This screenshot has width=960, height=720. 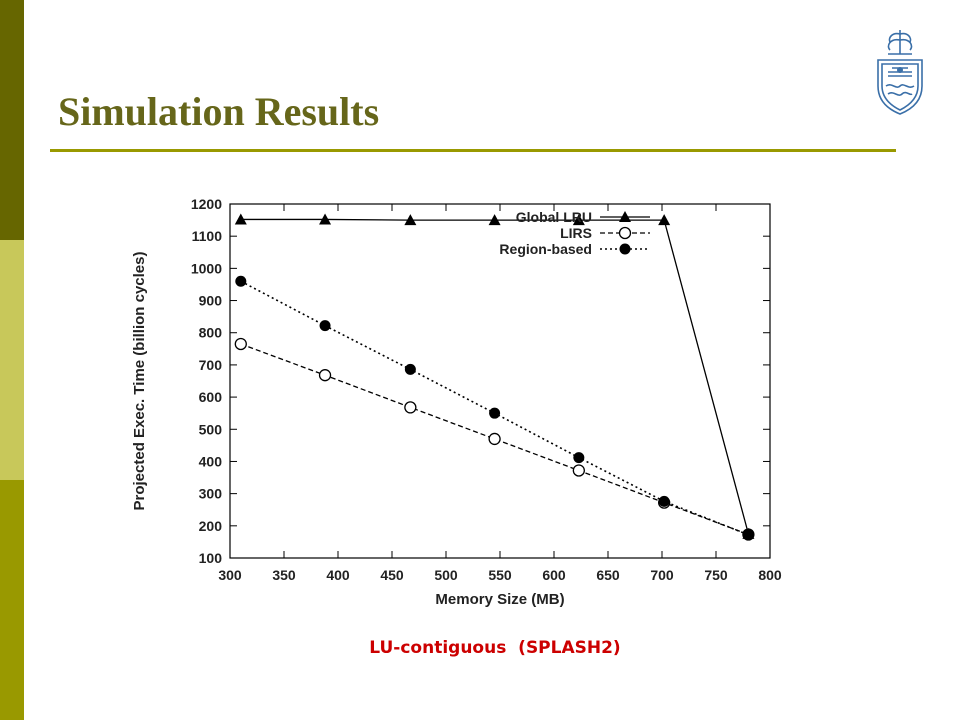 What do you see at coordinates (499, 599) in the screenshot?
I see `x-axis-label: Memory Size (MB)` at bounding box center [499, 599].